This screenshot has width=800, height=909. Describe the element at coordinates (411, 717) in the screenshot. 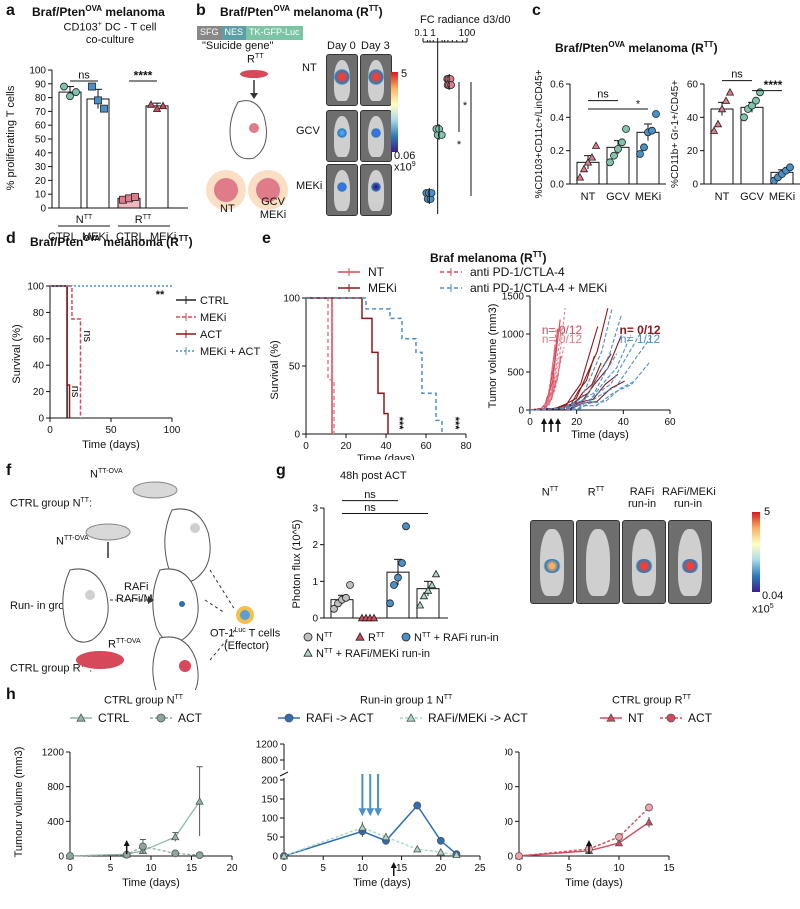

I see `h-legend-marker` at that location.